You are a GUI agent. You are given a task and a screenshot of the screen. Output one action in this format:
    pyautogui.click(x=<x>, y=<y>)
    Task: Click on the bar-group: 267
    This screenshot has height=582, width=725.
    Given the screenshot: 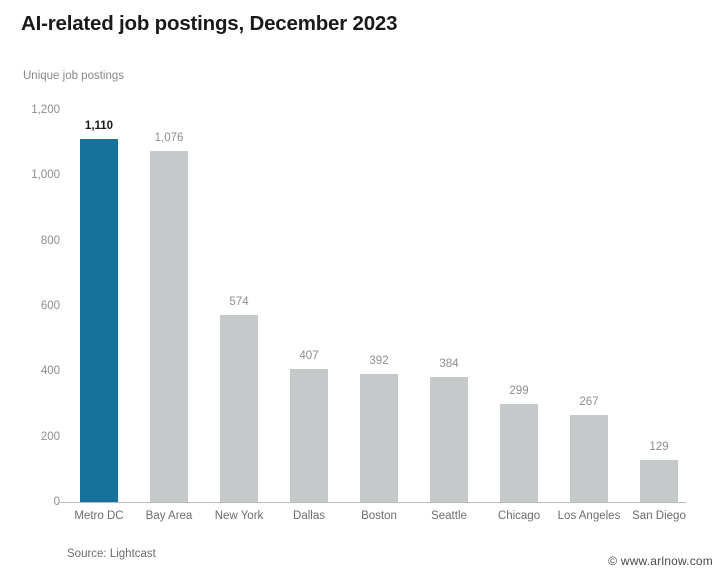 What is the action you would take?
    pyautogui.click(x=589, y=306)
    